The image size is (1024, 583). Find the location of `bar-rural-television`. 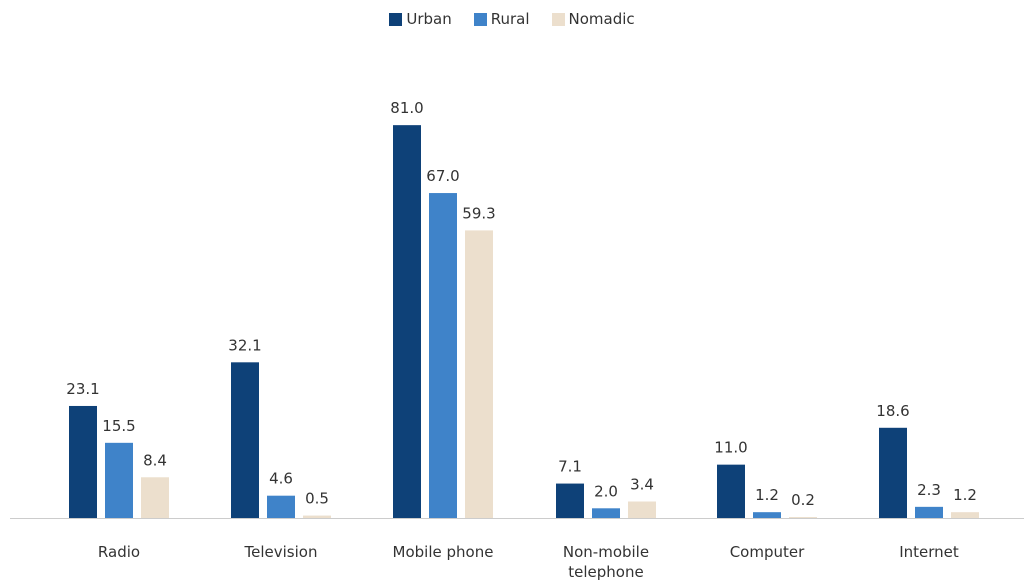

bar-rural-television is located at coordinates (281, 506).